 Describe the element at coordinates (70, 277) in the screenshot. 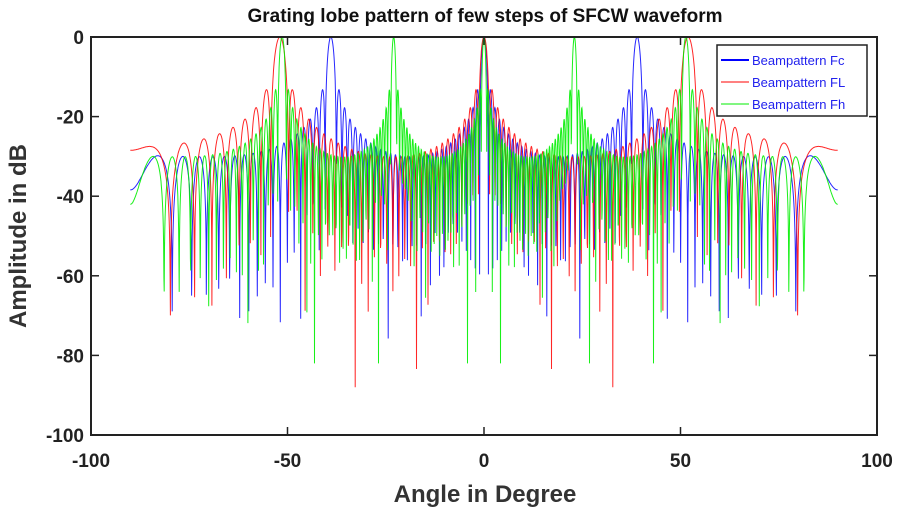

I see `y-tick-label: -60` at that location.